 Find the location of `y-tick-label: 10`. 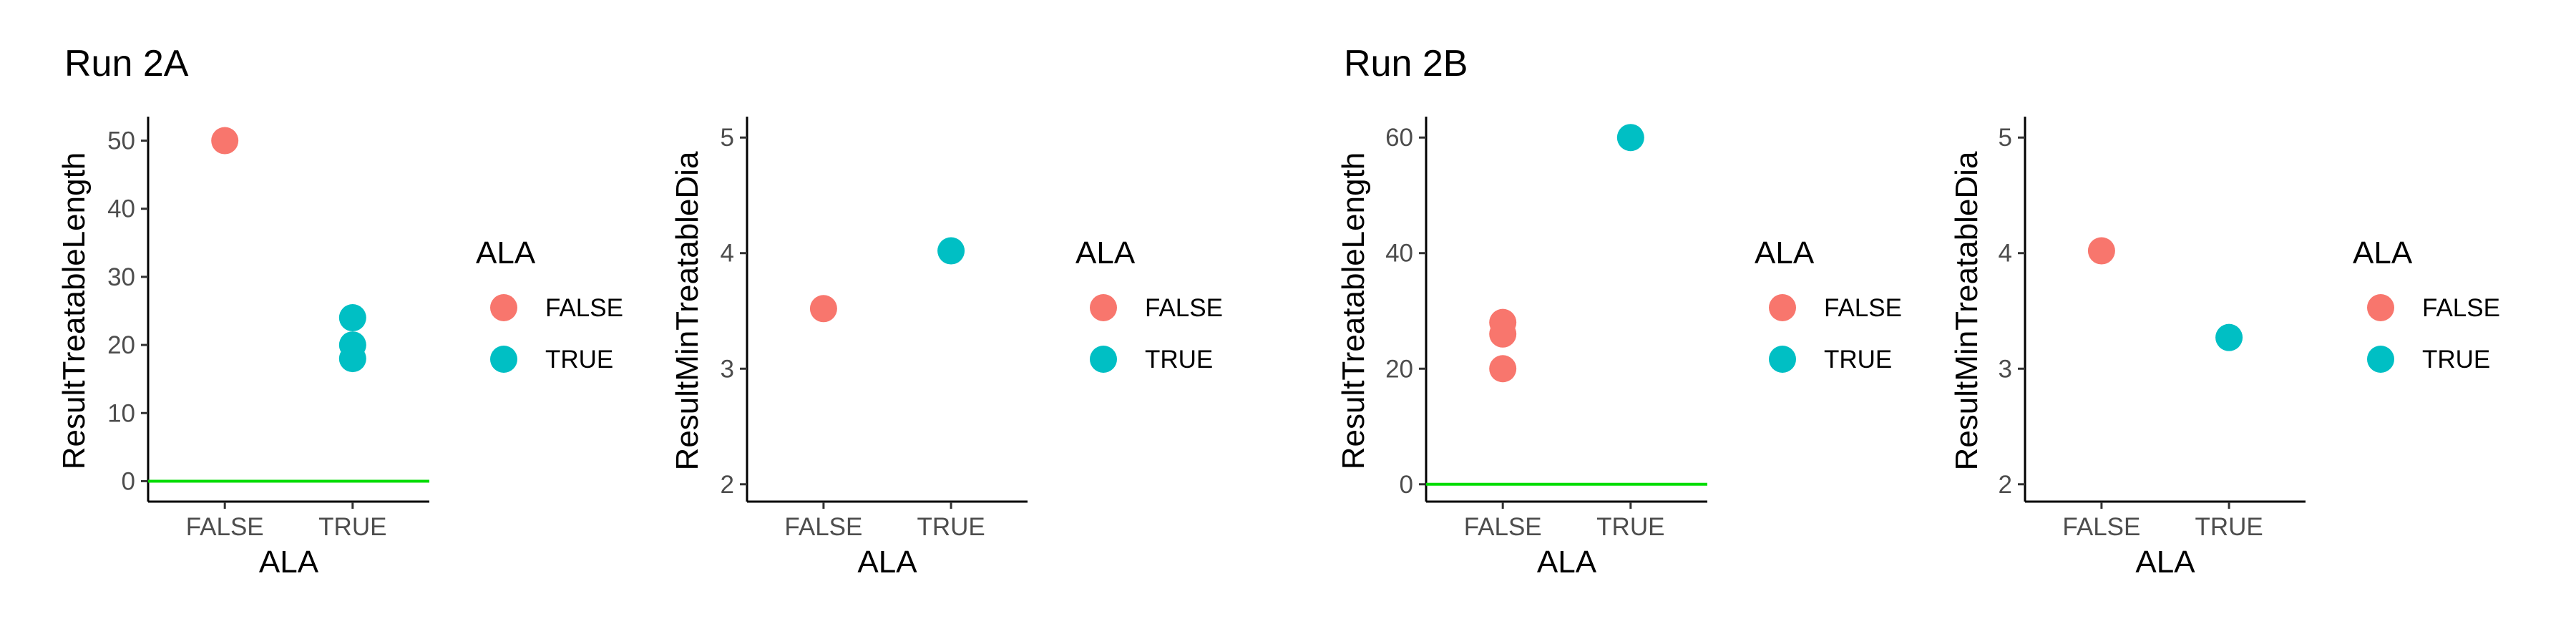

y-tick-label: 10 is located at coordinates (121, 413).